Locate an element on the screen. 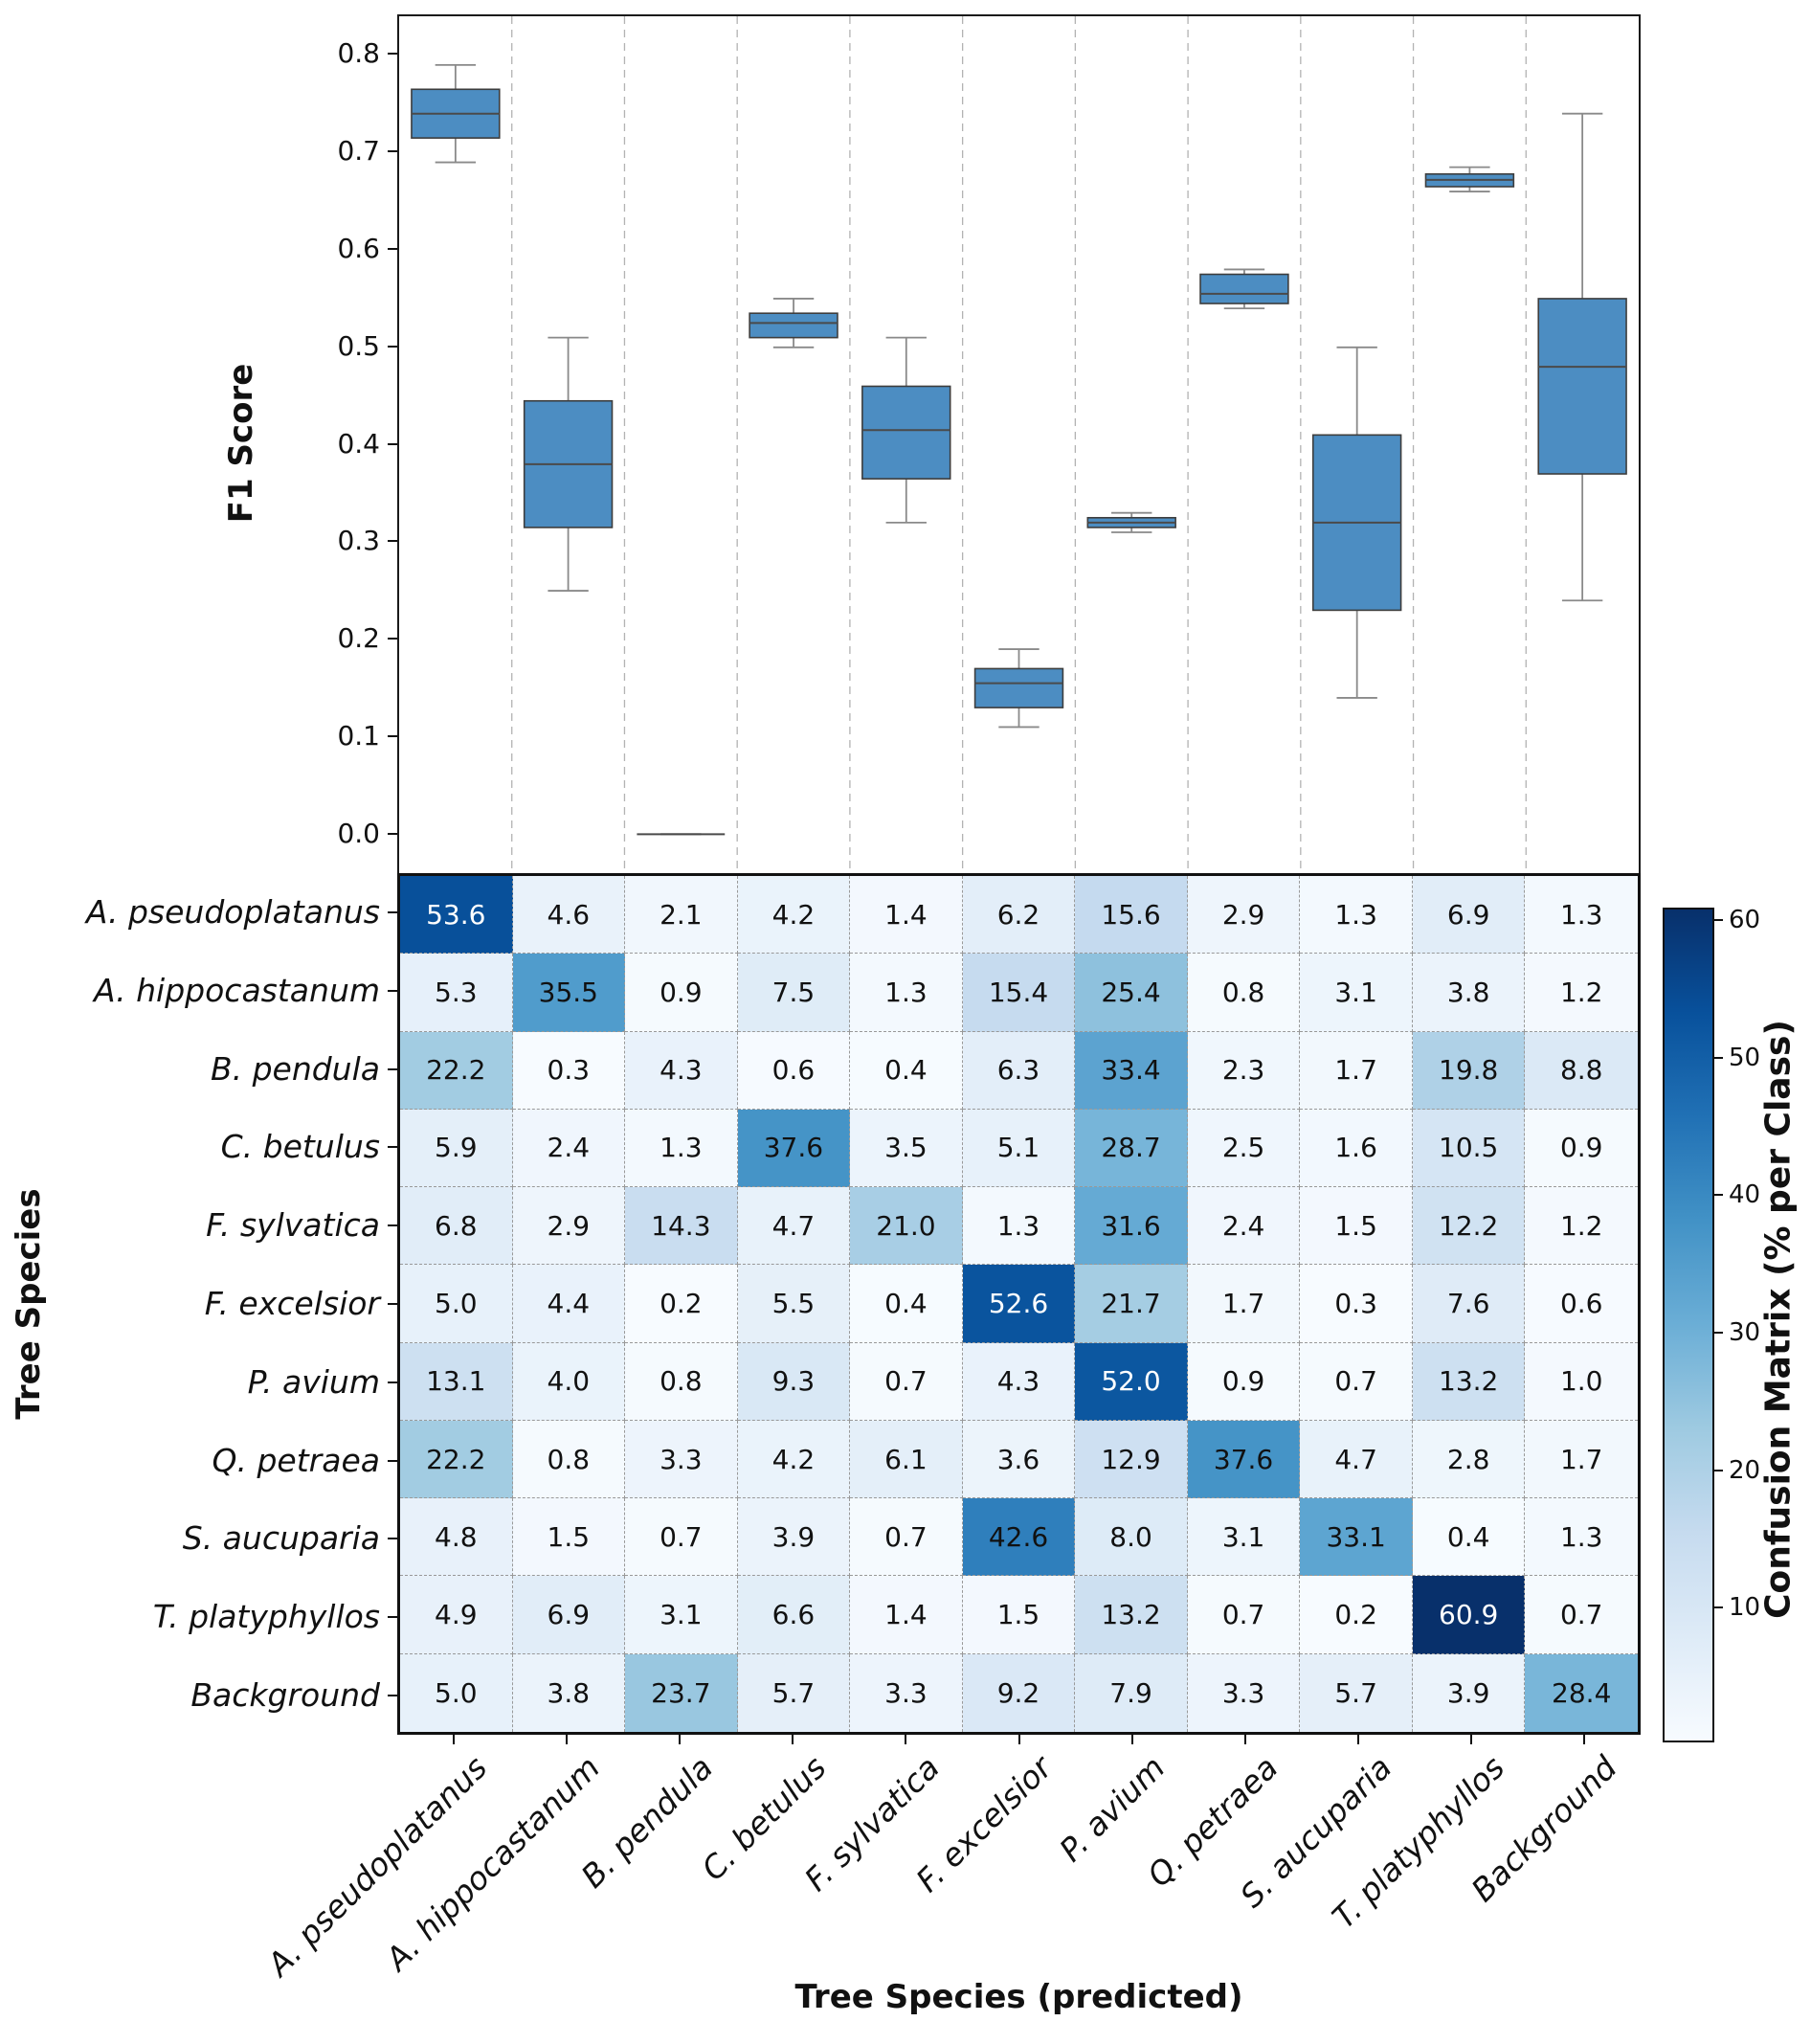 This screenshot has height=2044, width=1811. matrix-cell: 7.6 is located at coordinates (1469, 1304).